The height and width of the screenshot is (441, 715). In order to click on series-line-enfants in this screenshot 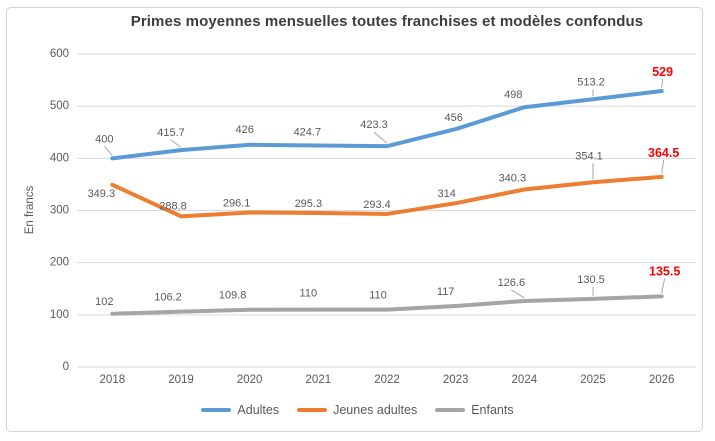, I will do `click(387, 305)`.